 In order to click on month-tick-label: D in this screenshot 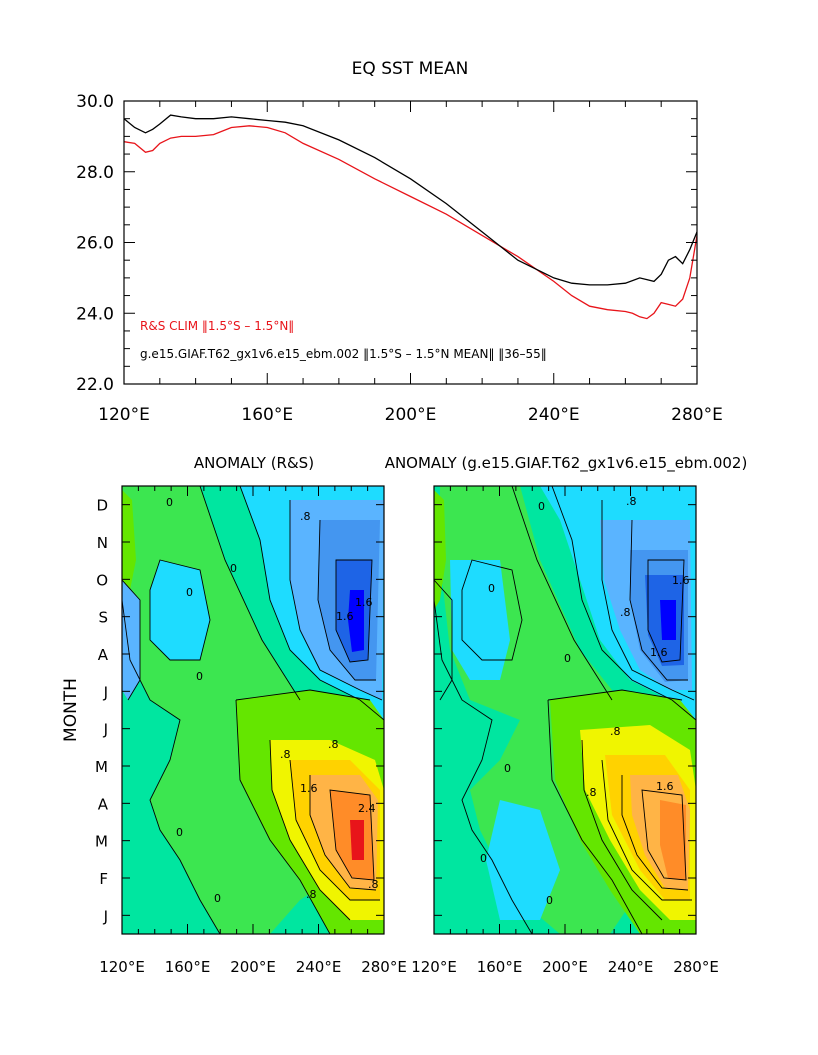, I will do `click(102, 506)`.